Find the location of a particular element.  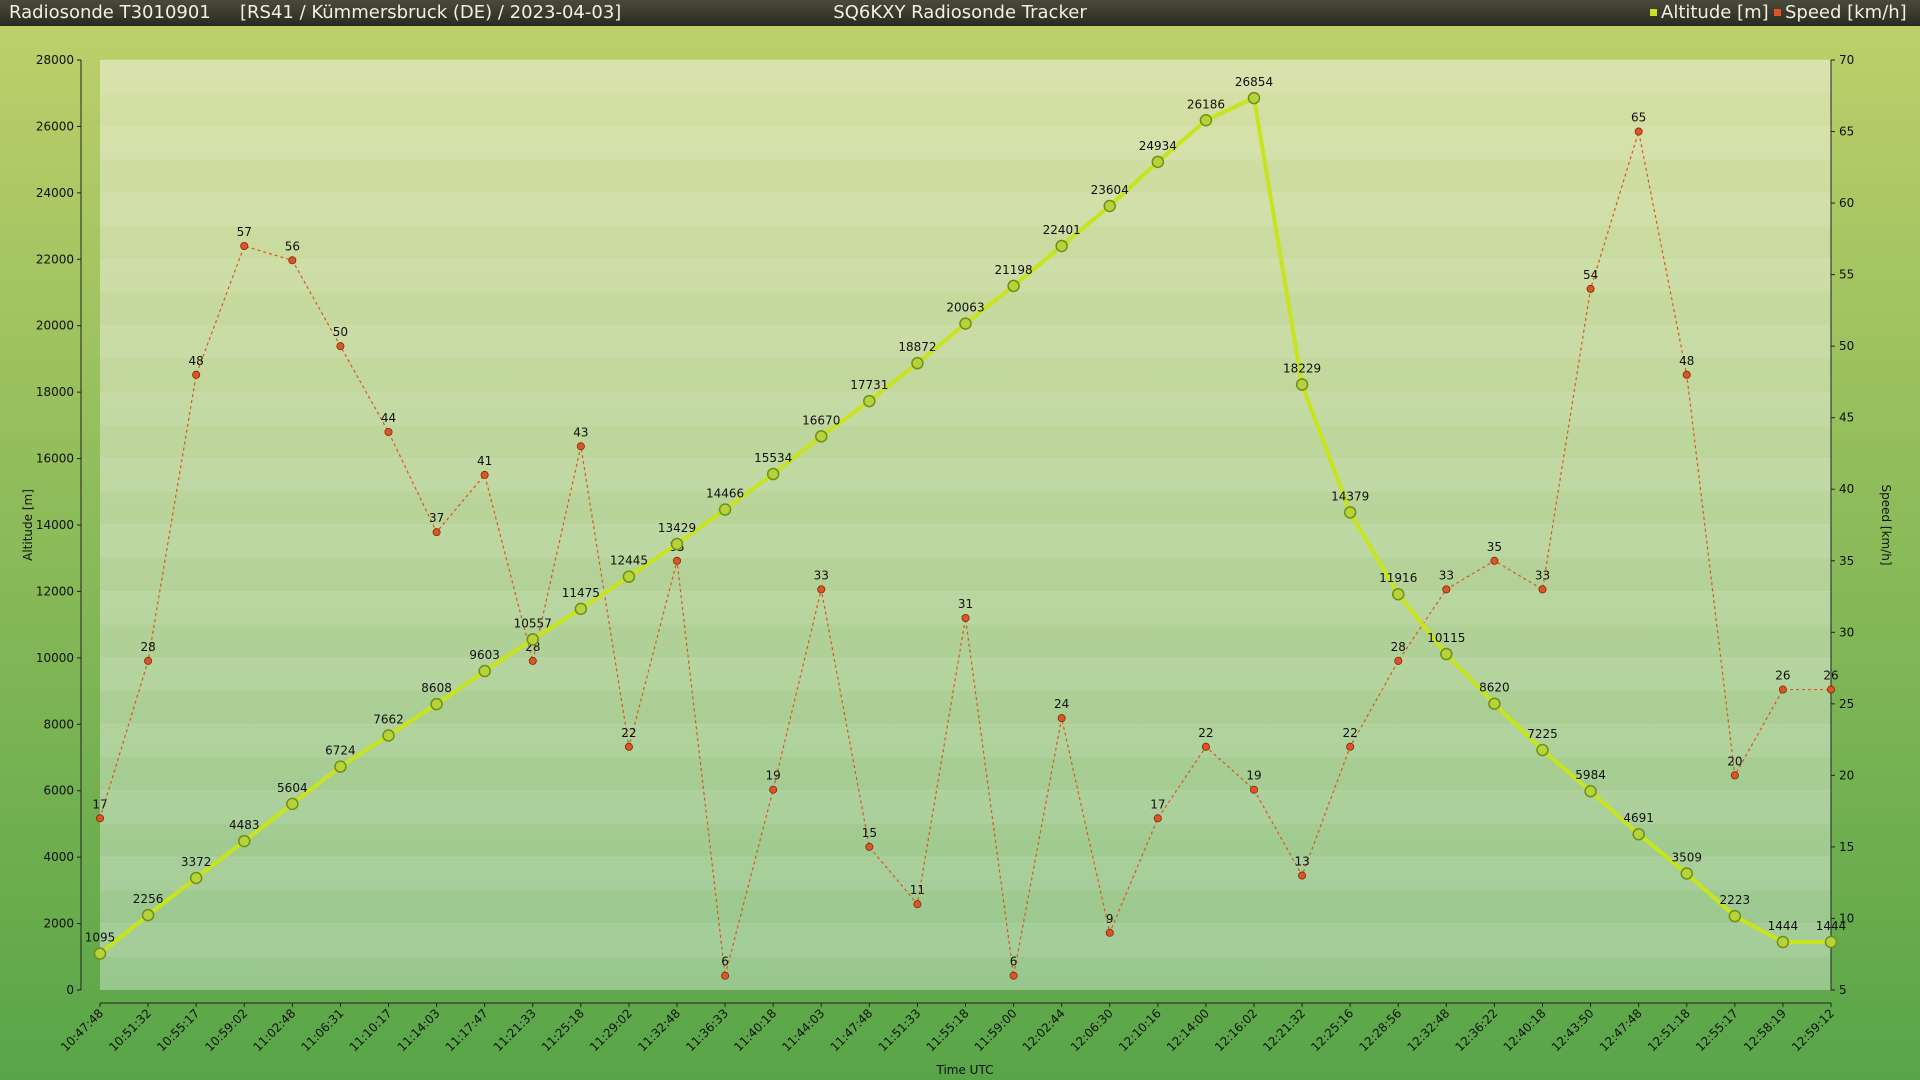

flight-info: [RS41 / Kümmersbruck (DE) / 2023-04-03] is located at coordinates (431, 12).